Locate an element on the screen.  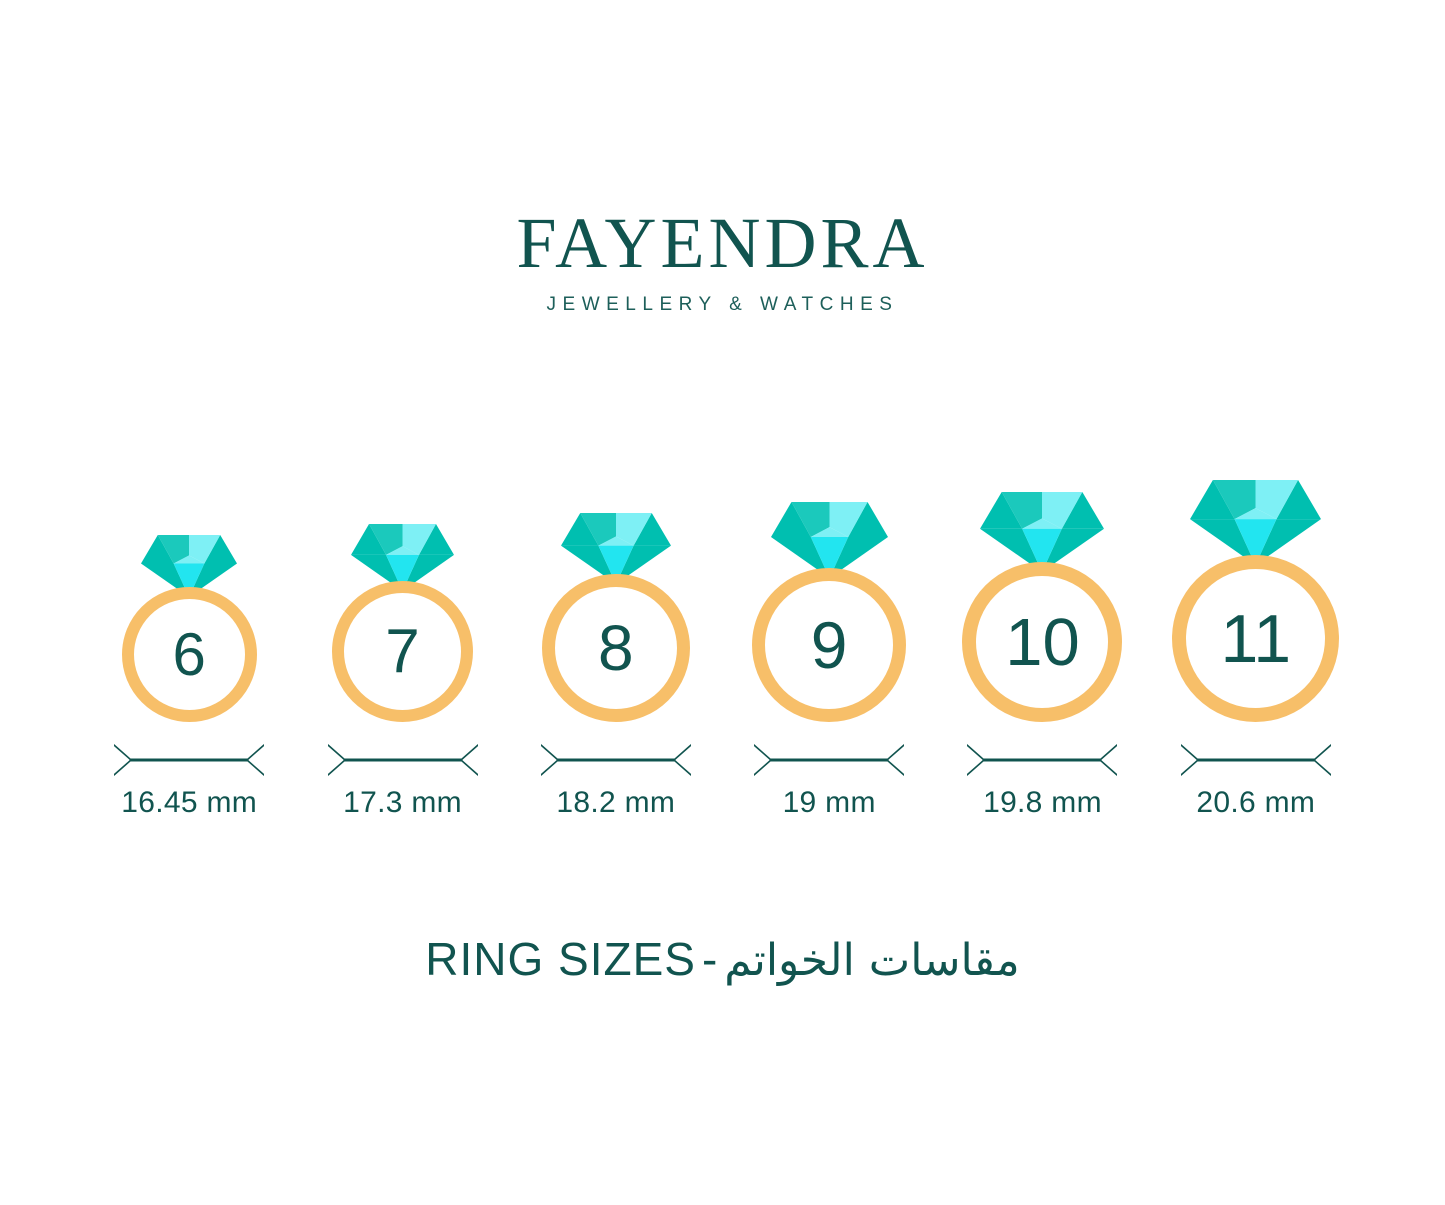
ring-illustration: 11 is located at coordinates (1256, 601).